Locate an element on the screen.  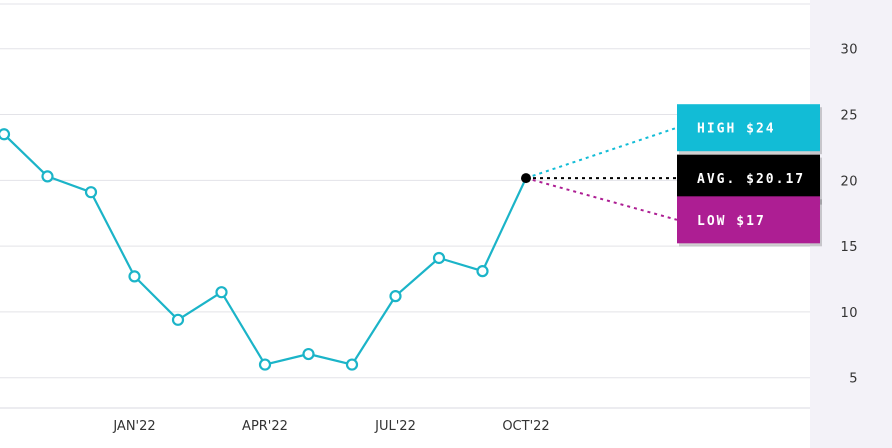
y-tick-label: 15 is located at coordinates (849, 247).